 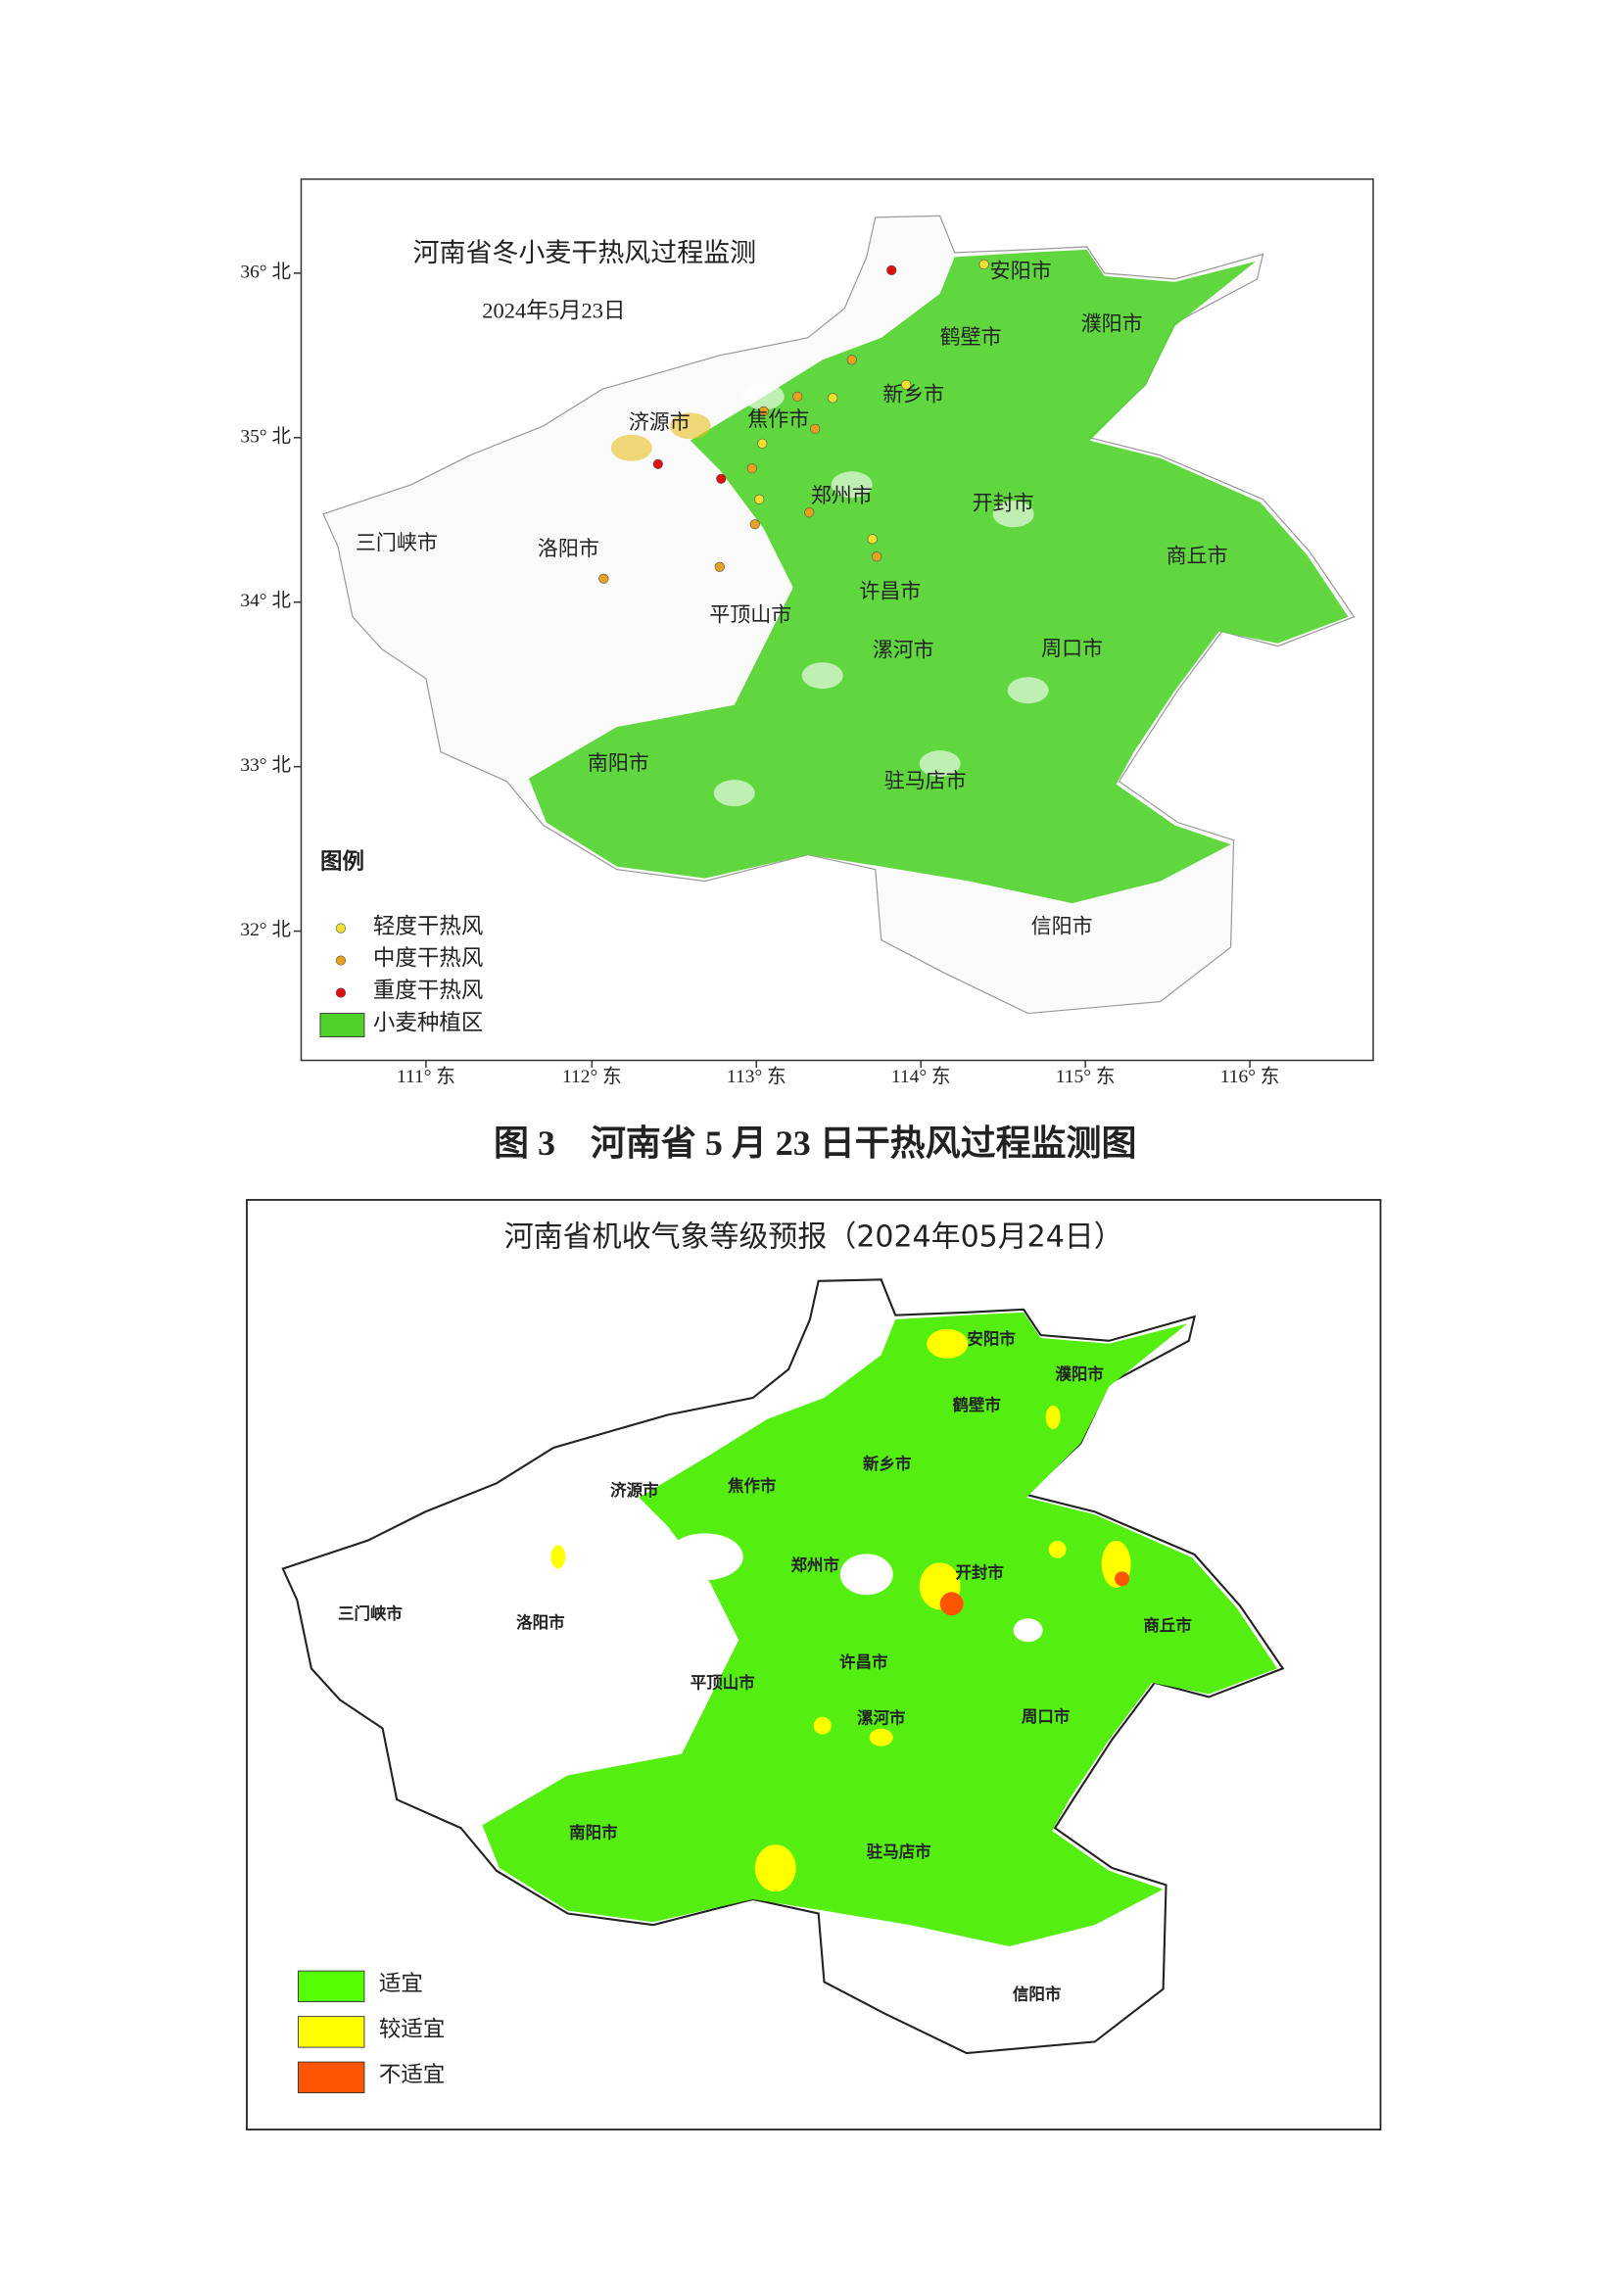 I want to click on legend-label: 小麦种植区, so click(x=428, y=1023).